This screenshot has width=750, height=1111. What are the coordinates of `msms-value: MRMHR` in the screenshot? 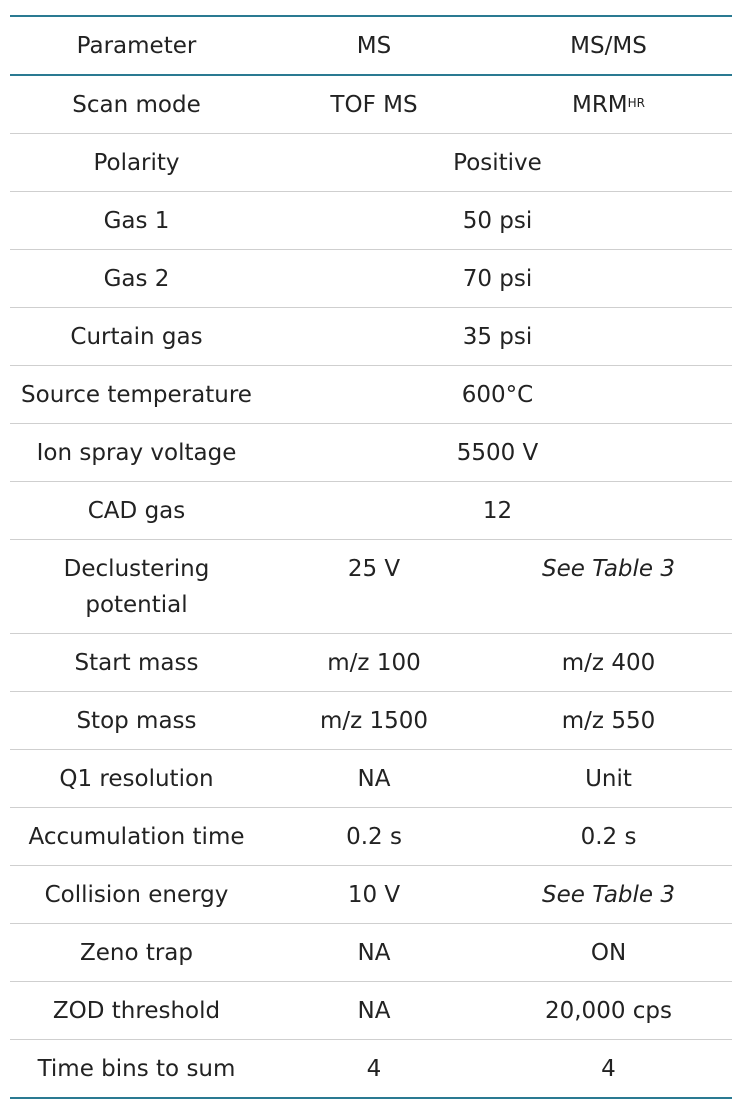 It's located at (608, 104).